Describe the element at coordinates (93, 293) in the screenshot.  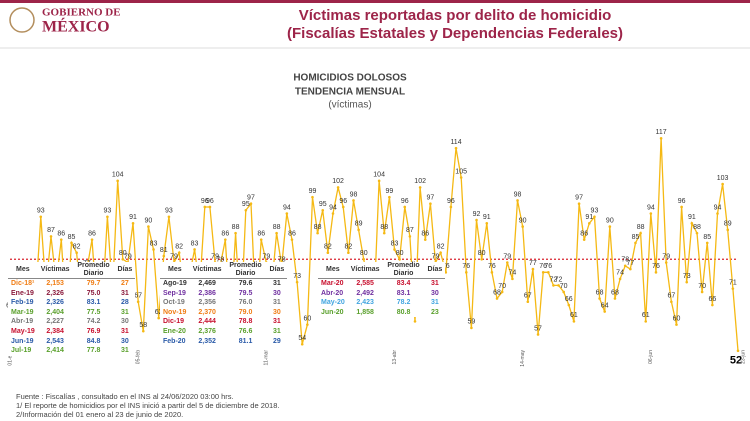
I see `cell: 75.0` at that location.